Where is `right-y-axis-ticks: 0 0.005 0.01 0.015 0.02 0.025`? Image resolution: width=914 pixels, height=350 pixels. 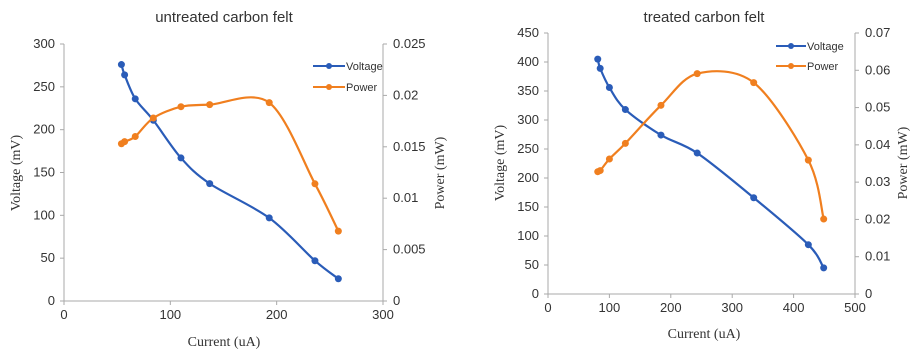
right-y-axis-ticks: 0 0.005 0.01 0.015 0.02 0.025 is located at coordinates (404, 172).